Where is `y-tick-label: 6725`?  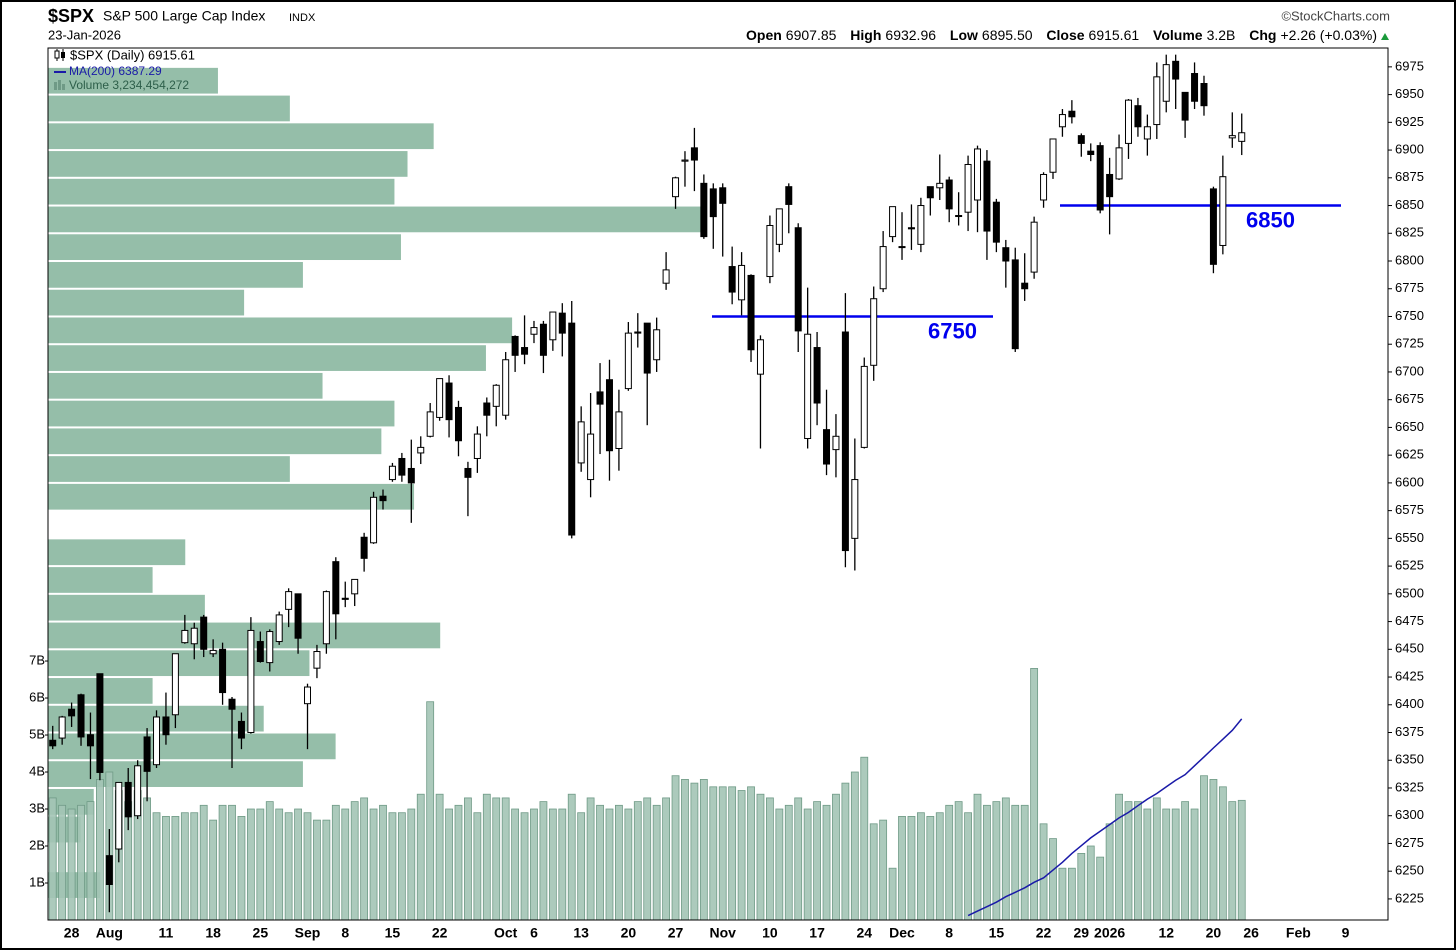 y-tick-label: 6725 is located at coordinates (1409, 343).